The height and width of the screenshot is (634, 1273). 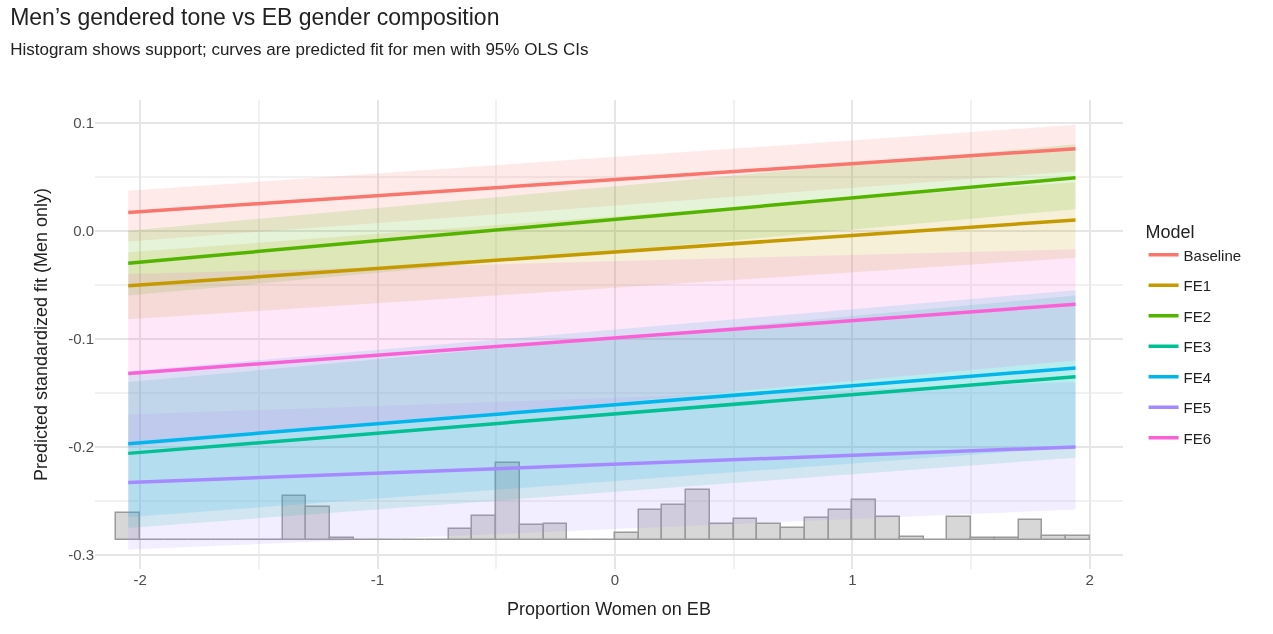 What do you see at coordinates (81, 555) in the screenshot?
I see `y-tick-label: -0.3` at bounding box center [81, 555].